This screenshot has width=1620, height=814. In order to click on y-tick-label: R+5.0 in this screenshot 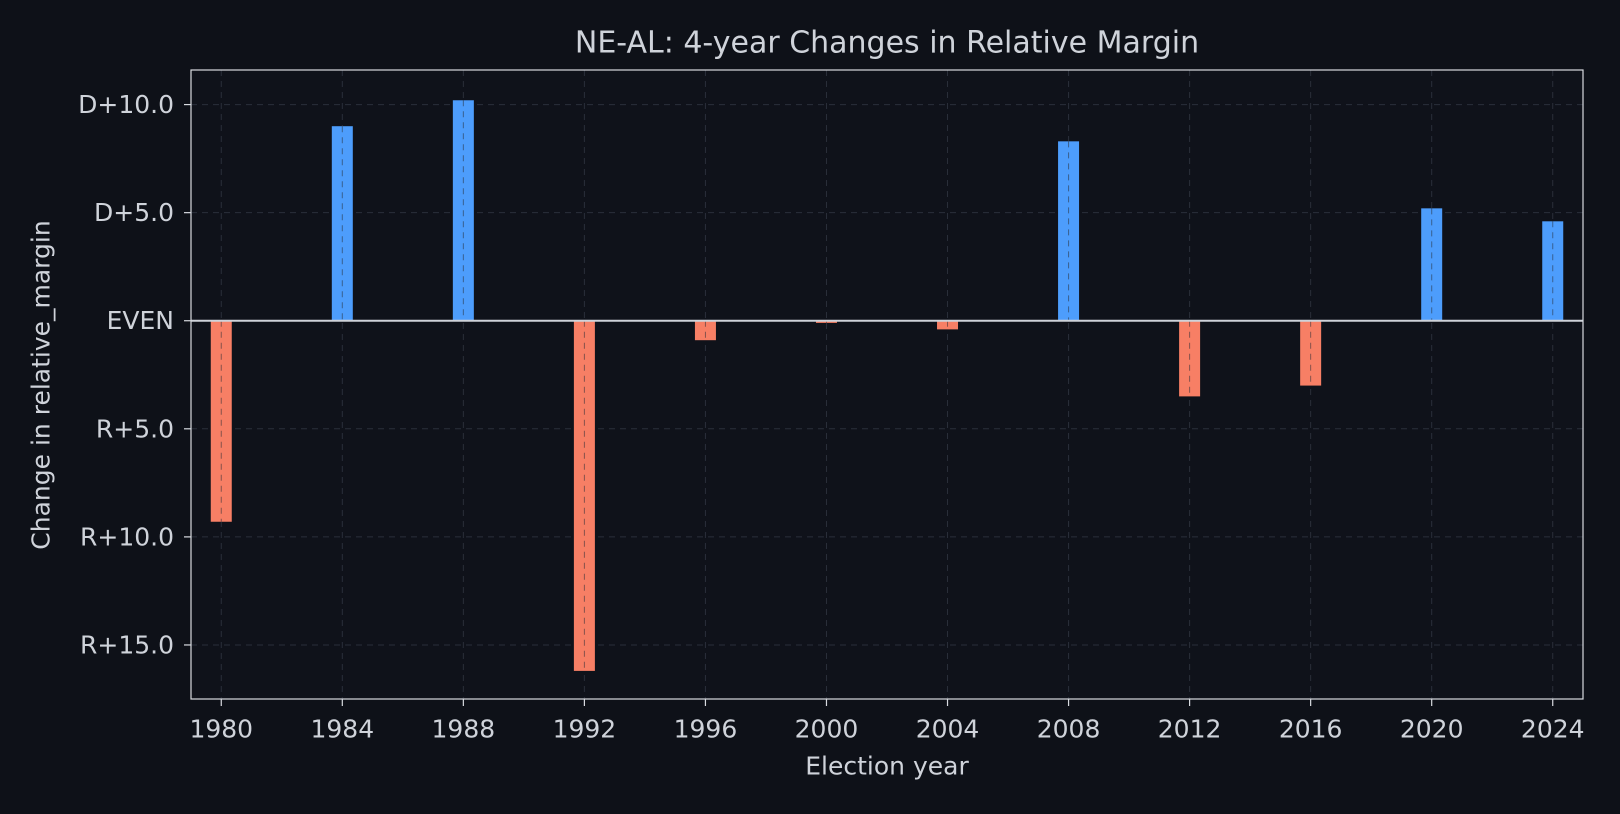, I will do `click(135, 428)`.